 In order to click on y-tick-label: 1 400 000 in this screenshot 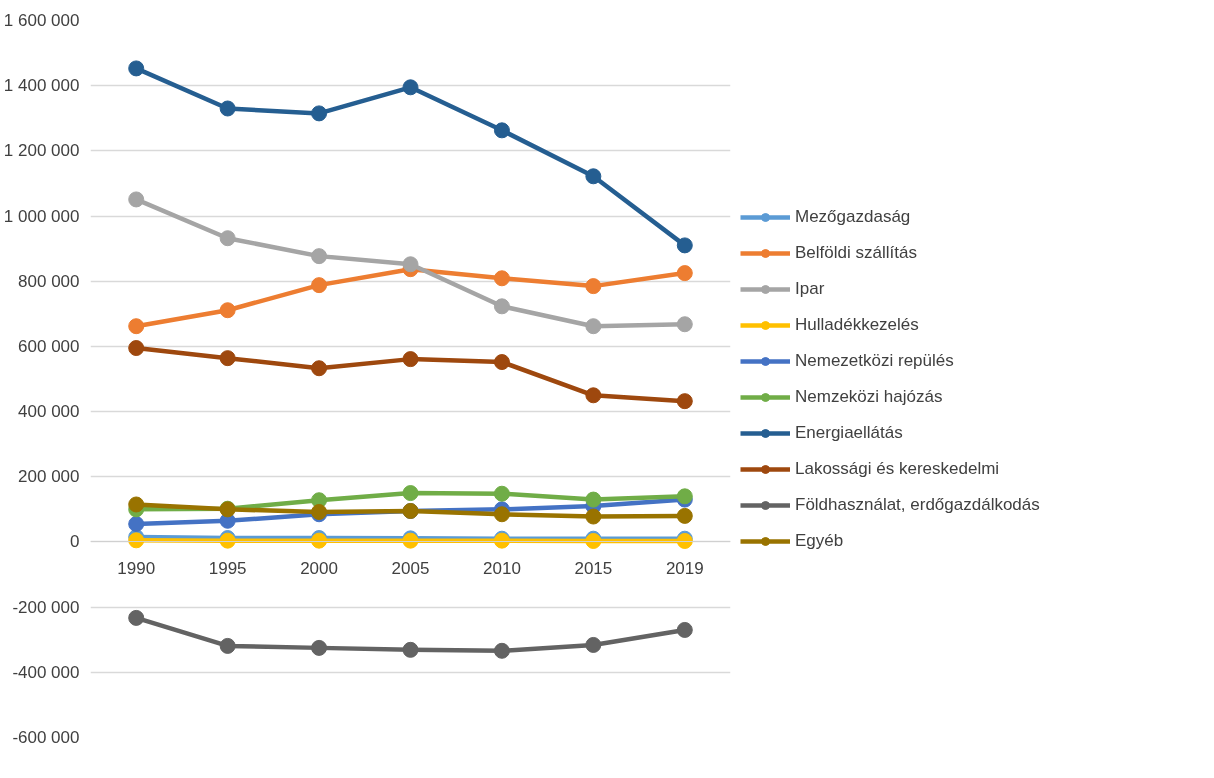, I will do `click(41, 86)`.